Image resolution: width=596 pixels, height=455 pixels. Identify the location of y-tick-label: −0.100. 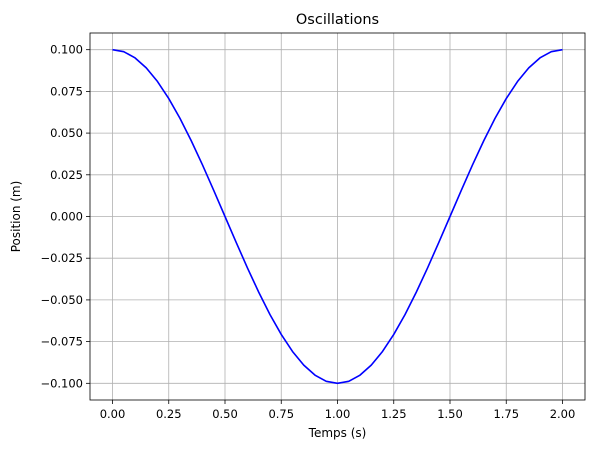
(61, 383).